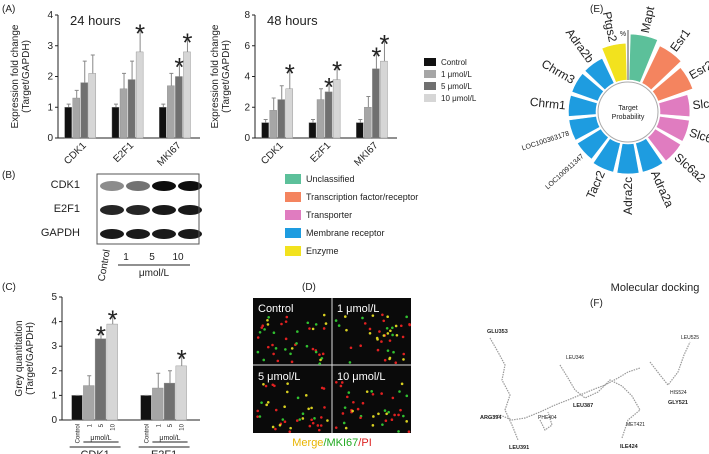 This screenshot has height=454, width=709. What do you see at coordinates (698, 137) in the screenshot?
I see `category-label: Slc6a4` at bounding box center [698, 137].